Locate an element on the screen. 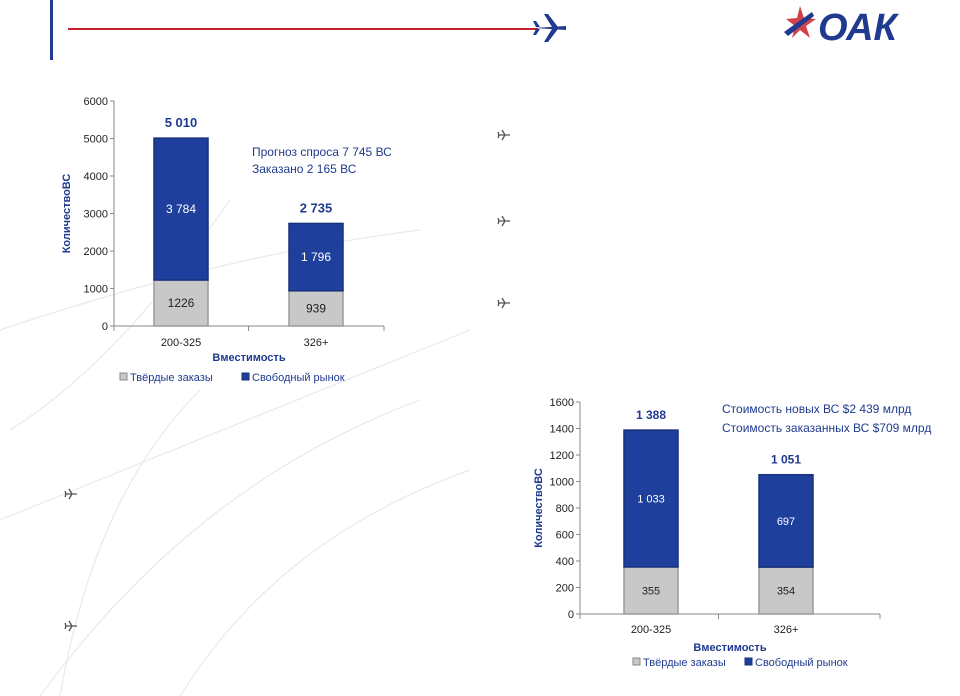 The image size is (960, 696). y-tick-label: 800 is located at coordinates (565, 509).